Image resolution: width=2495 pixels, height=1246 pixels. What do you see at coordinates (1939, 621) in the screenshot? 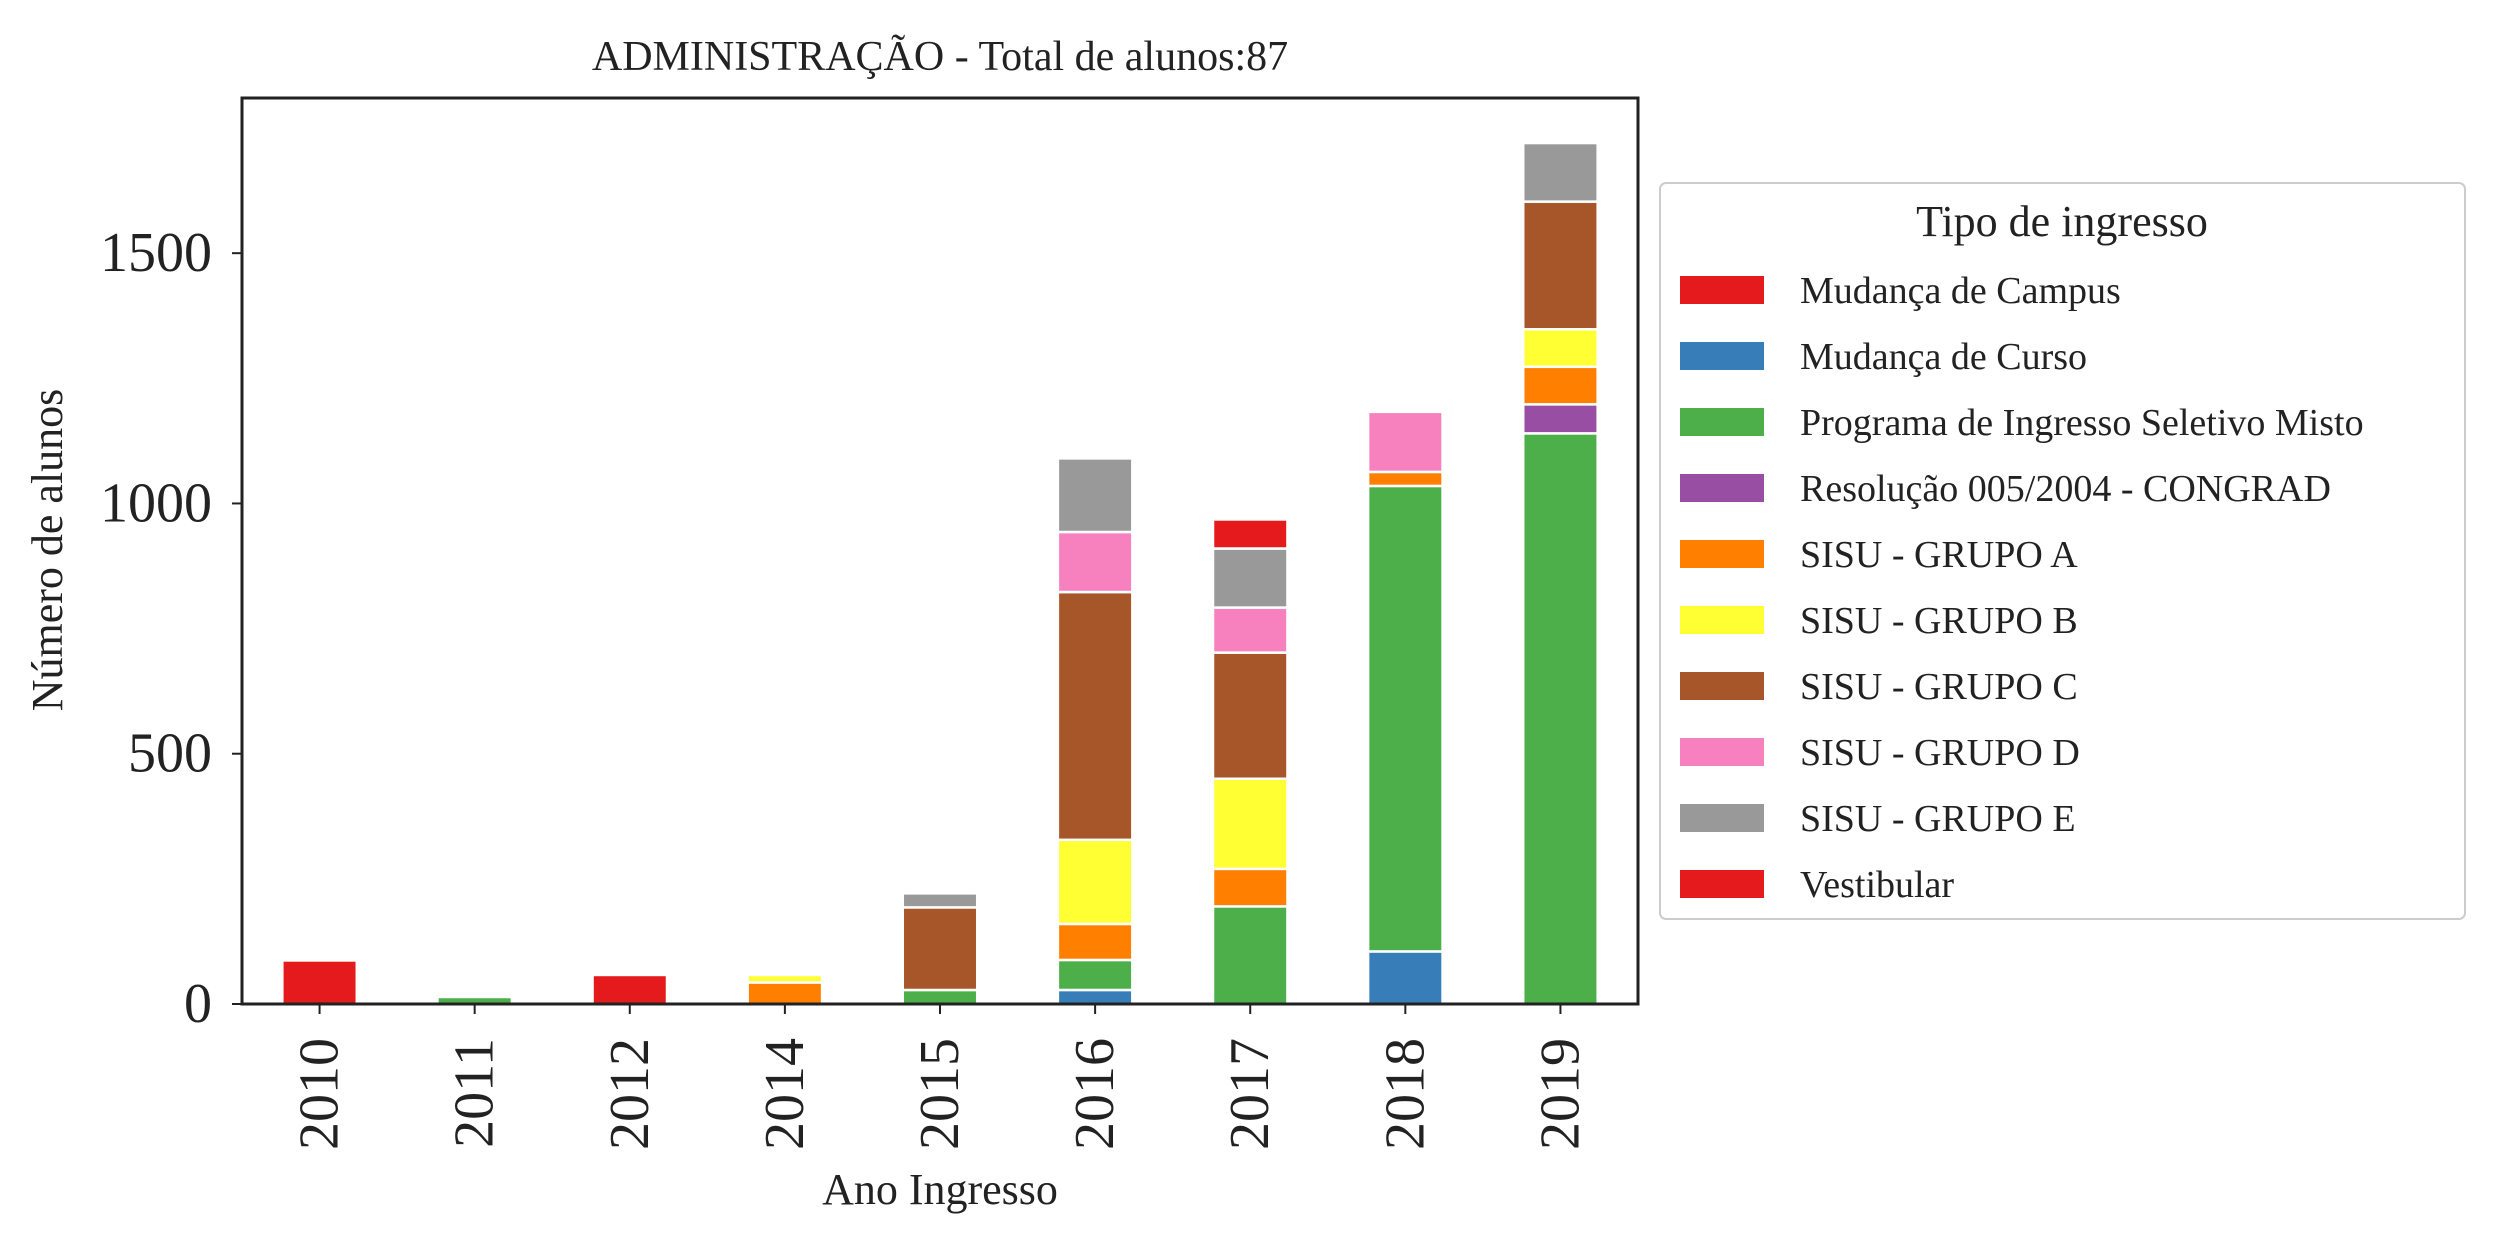
I see `legend-label: SISU - GRUPO B` at bounding box center [1939, 621].